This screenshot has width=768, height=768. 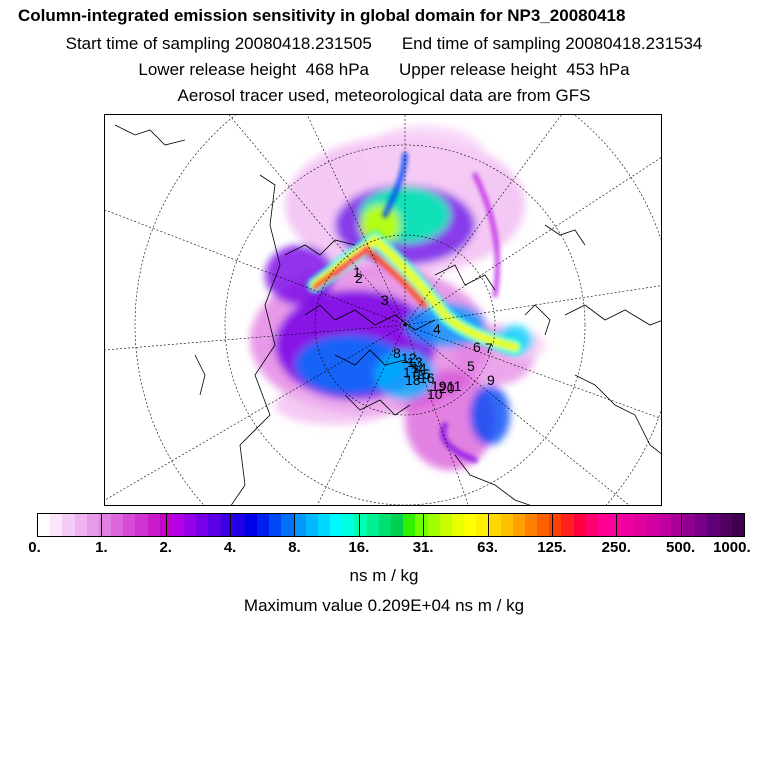 What do you see at coordinates (101, 547) in the screenshot?
I see `colorbar-tick-label: 1.` at bounding box center [101, 547].